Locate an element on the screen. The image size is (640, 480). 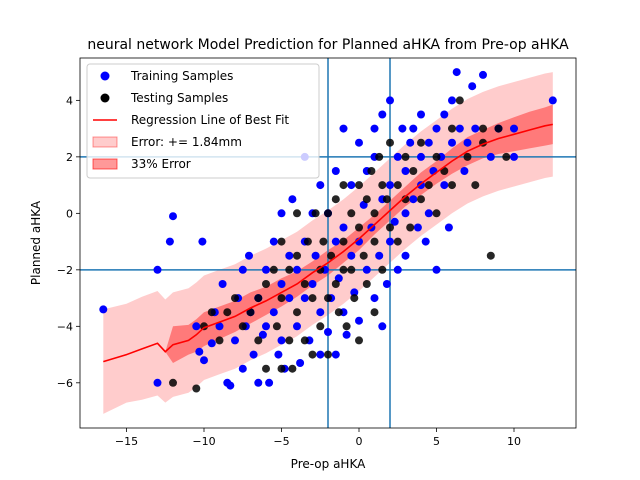
x-tick-label: −10 is located at coordinates (203, 441).